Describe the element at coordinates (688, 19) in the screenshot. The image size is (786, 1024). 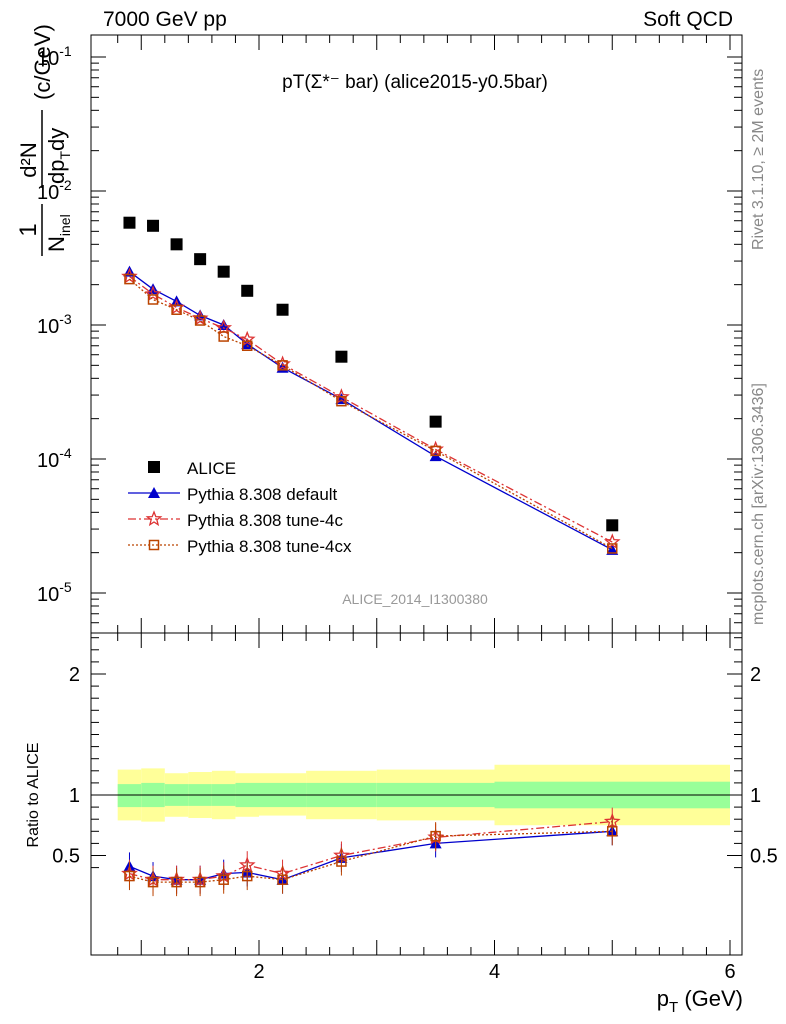
I see `header-right: Soft QCD` at that location.